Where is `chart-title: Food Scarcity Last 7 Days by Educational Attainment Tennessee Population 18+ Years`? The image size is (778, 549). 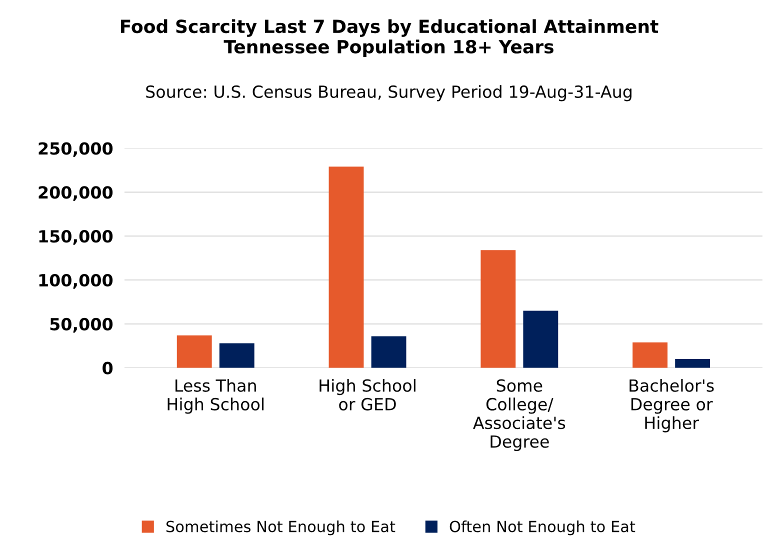 chart-title: Food Scarcity Last 7 Days by Educational Attainment Tennessee Population 18+ Years is located at coordinates (389, 38).